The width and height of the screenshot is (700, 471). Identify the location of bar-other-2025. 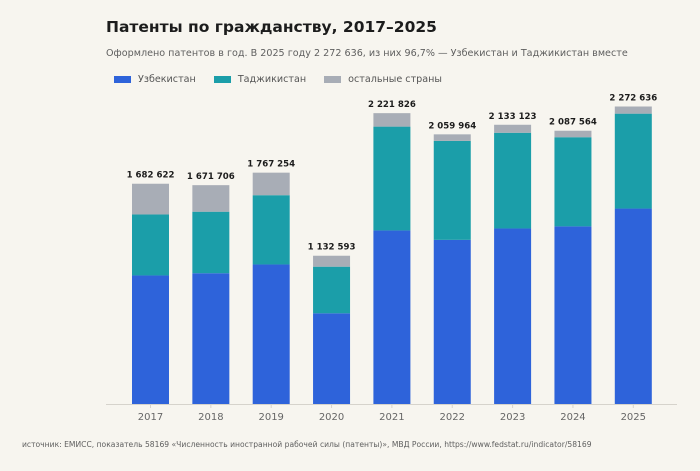
(633, 110).